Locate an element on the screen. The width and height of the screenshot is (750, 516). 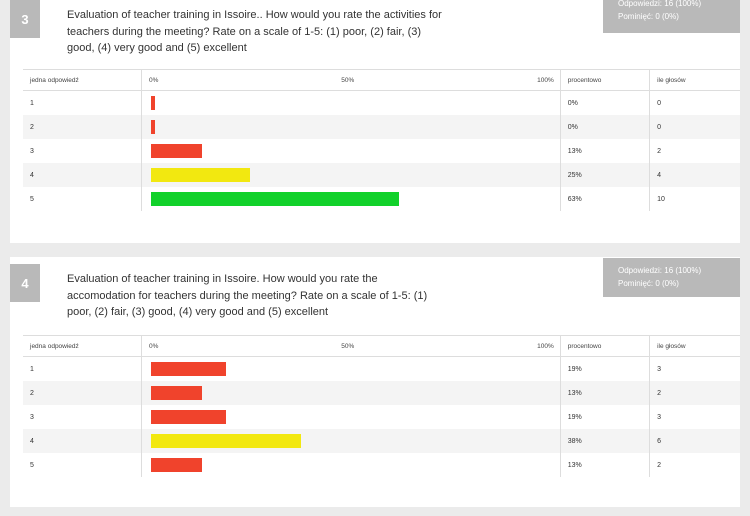
question-number: 4 is located at coordinates (25, 283).